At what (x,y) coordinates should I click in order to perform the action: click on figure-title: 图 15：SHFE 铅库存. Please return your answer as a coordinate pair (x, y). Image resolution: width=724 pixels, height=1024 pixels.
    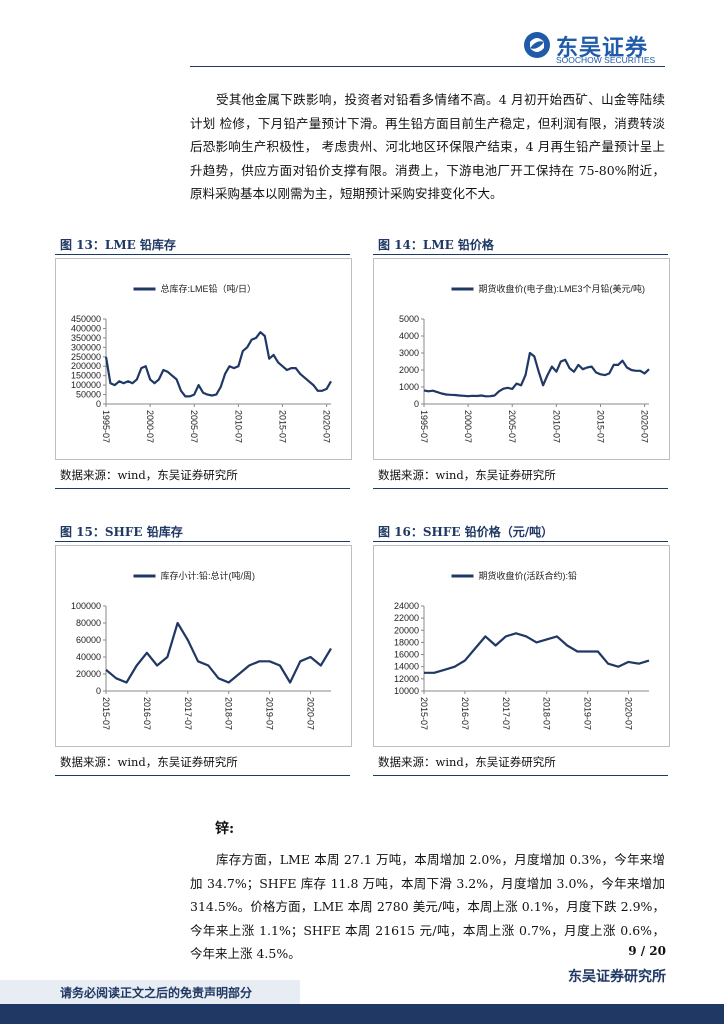
    Looking at the image, I should click on (121, 532).